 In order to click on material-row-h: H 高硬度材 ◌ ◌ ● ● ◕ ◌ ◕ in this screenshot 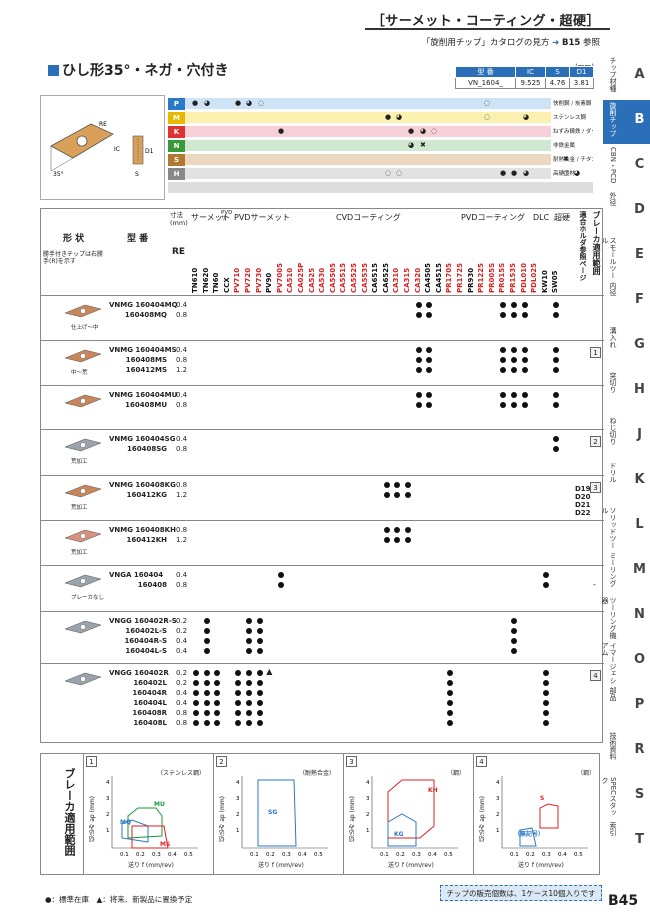, I will do `click(380, 174)`.